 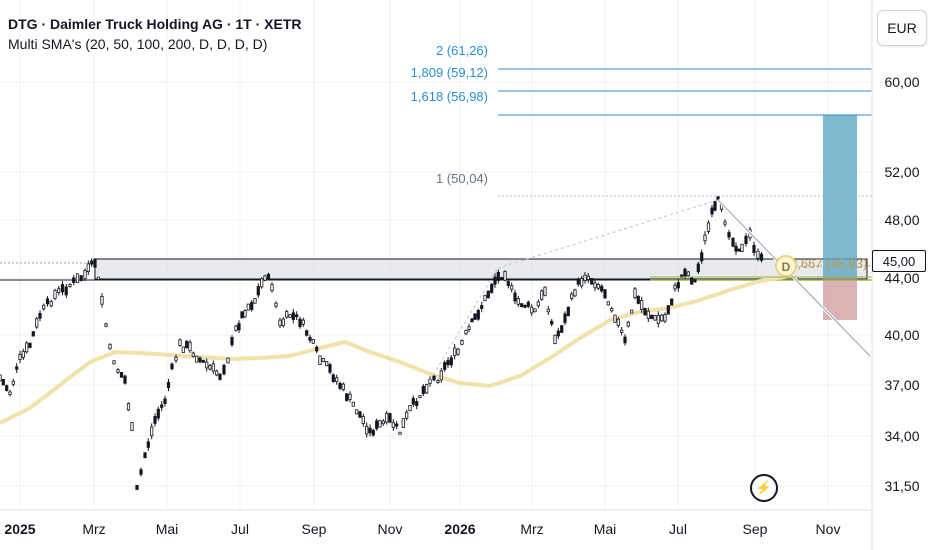 What do you see at coordinates (608, 234) in the screenshot?
I see `fib-anchor-line` at bounding box center [608, 234].